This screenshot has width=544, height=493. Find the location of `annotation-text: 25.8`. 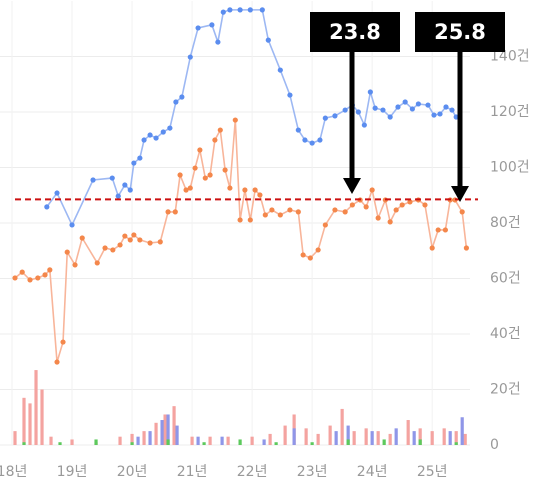

annotation-text: 25.8 is located at coordinates (460, 32).